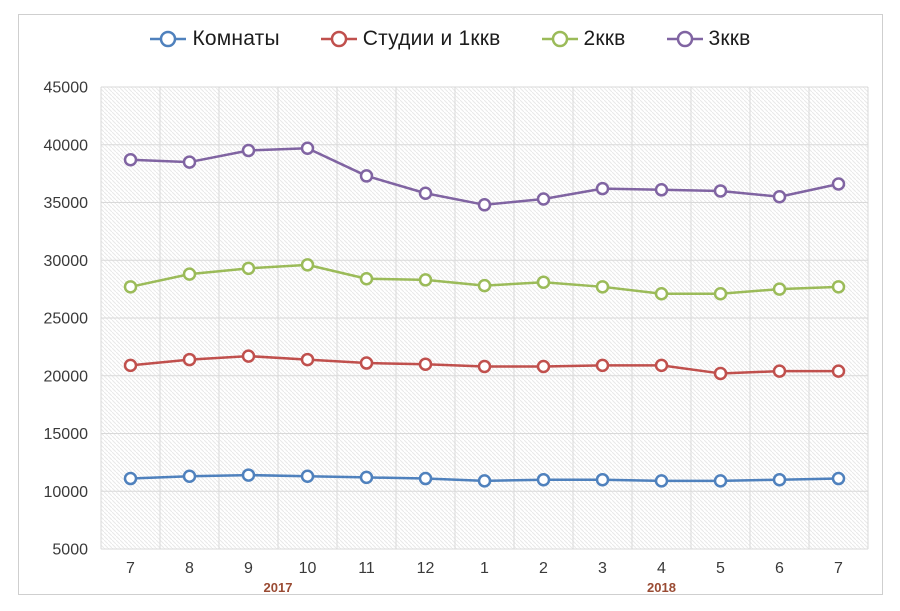 The height and width of the screenshot is (611, 900). I want to click on x-axis-tick-label: 8, so click(189, 568).